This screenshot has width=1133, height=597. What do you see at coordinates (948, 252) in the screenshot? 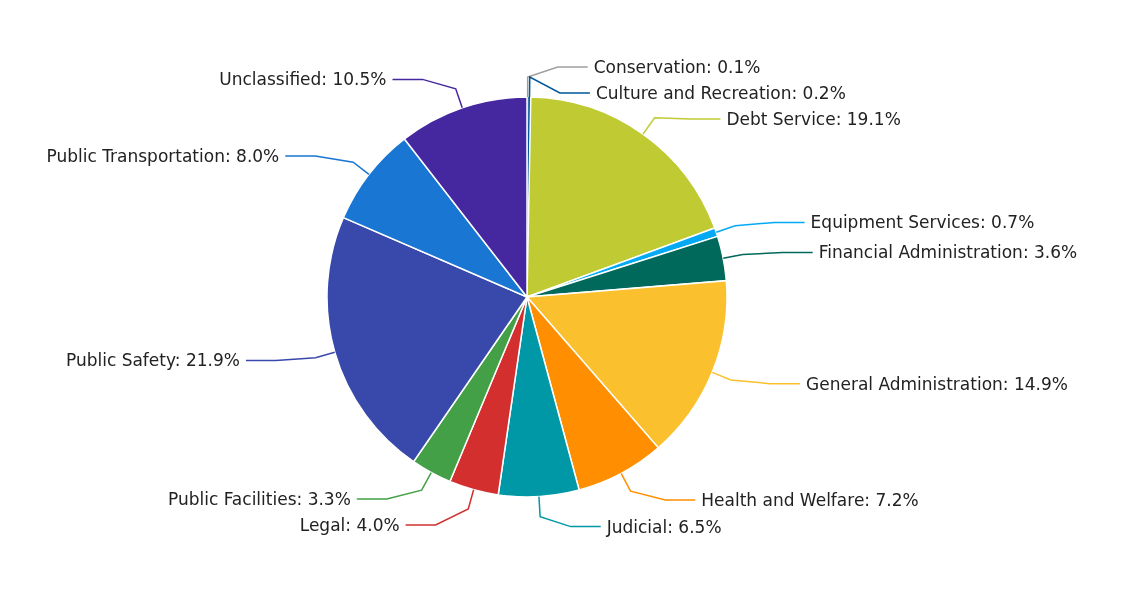
I see `slice-label: Financial Administration: 3.6%` at bounding box center [948, 252].